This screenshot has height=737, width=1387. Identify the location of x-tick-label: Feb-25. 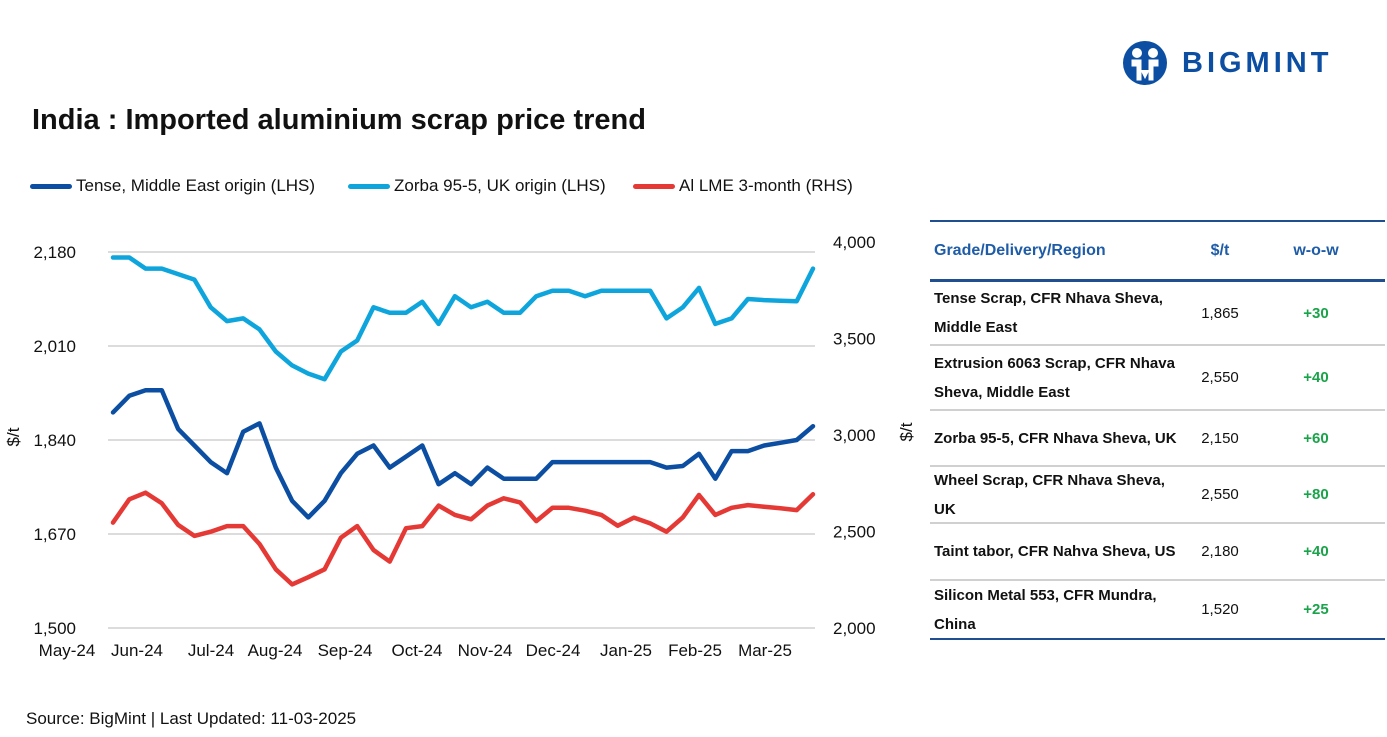
(695, 650).